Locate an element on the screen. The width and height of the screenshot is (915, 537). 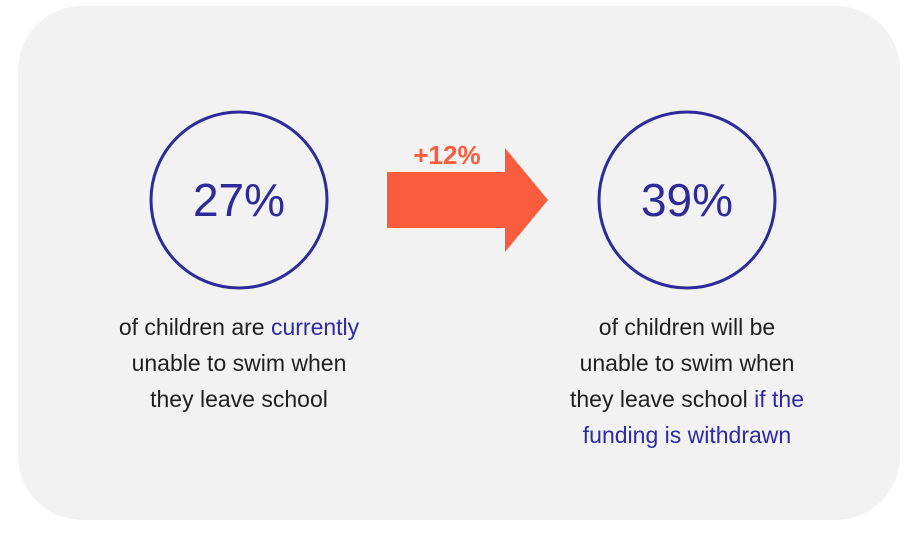
right-circle is located at coordinates (687, 200).